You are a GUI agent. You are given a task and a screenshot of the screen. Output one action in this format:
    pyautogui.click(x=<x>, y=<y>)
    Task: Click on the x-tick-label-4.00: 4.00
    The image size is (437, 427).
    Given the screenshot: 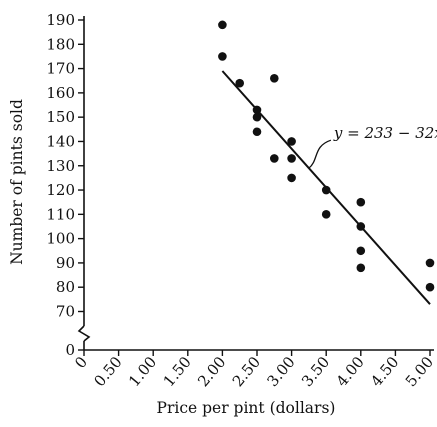 What is the action you would take?
    pyautogui.click(x=350, y=371)
    